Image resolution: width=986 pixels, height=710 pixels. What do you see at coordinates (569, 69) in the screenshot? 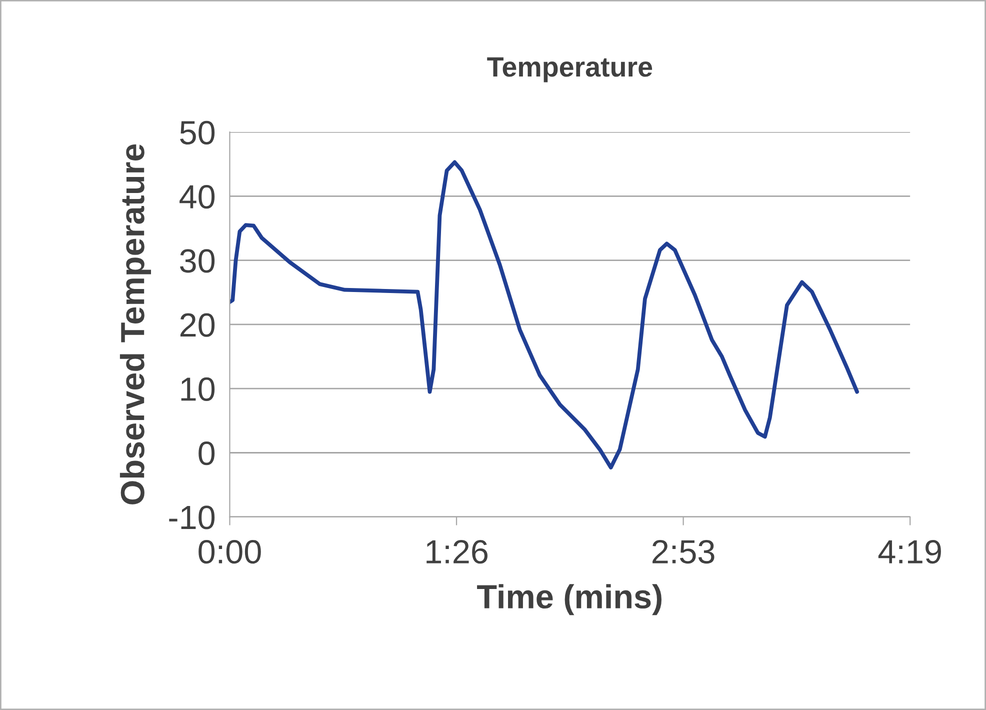
I see `chart-title: Temperature` at bounding box center [569, 69].